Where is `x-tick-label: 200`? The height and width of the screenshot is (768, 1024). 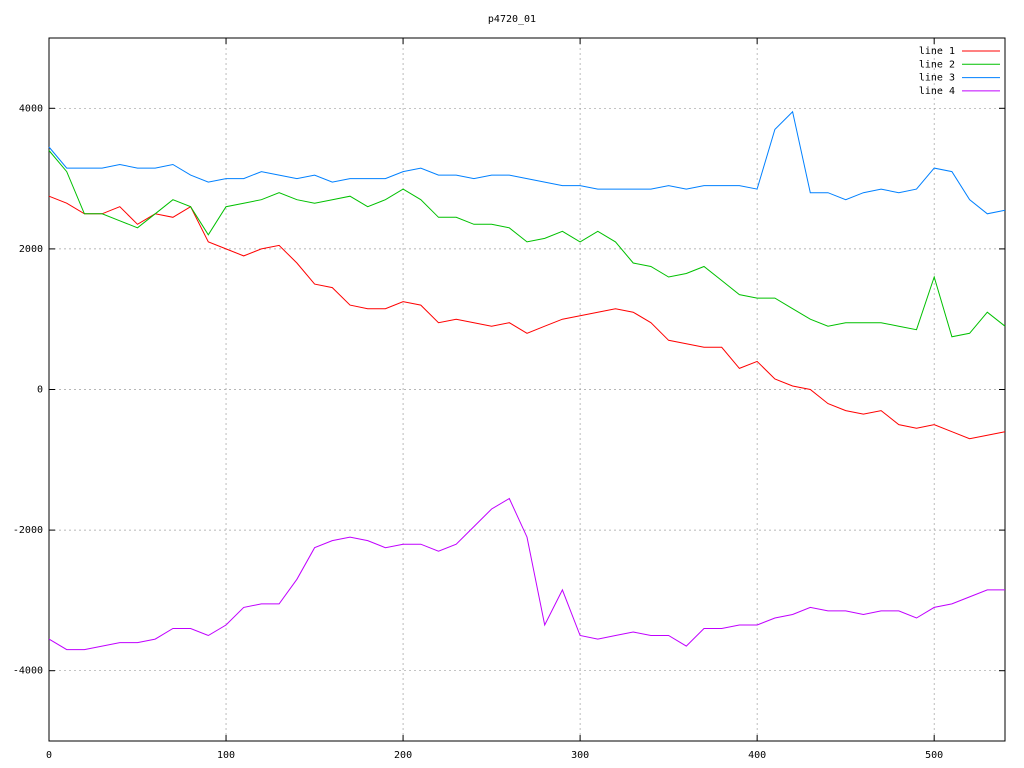
x-tick-label: 200 is located at coordinates (403, 755).